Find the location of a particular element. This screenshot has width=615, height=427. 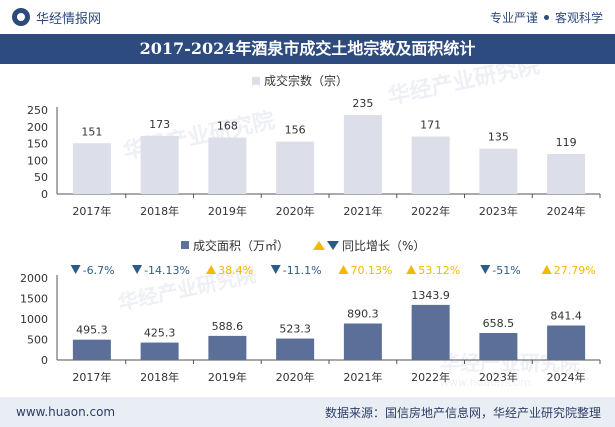

growth-label: 38.4% is located at coordinates (235, 270).